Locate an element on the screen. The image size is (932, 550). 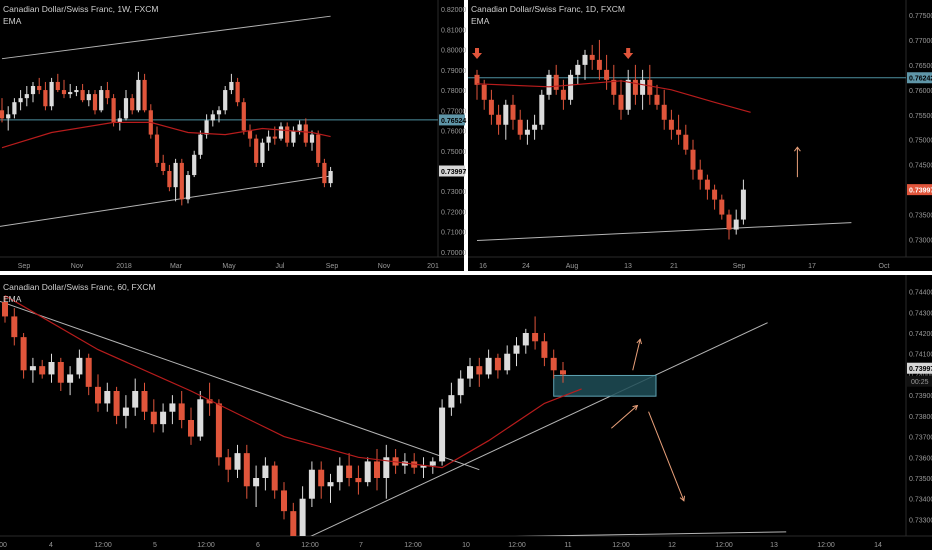
hourly-indicator-label: EMA is located at coordinates (12, 299).